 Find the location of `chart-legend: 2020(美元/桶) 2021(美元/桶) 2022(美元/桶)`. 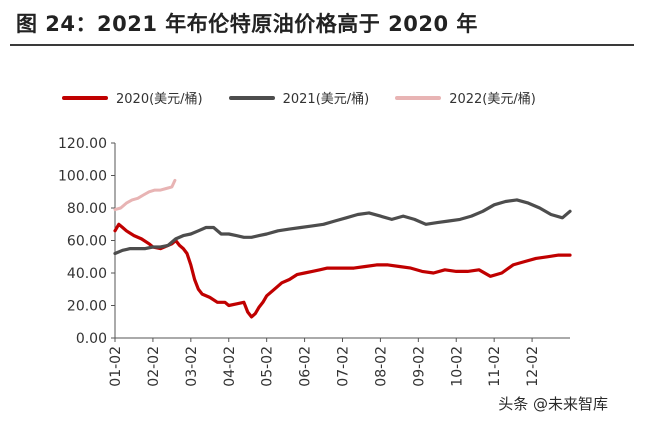

chart-legend: 2020(美元/桶) 2021(美元/桶) 2022(美元/桶) is located at coordinates (312, 97).